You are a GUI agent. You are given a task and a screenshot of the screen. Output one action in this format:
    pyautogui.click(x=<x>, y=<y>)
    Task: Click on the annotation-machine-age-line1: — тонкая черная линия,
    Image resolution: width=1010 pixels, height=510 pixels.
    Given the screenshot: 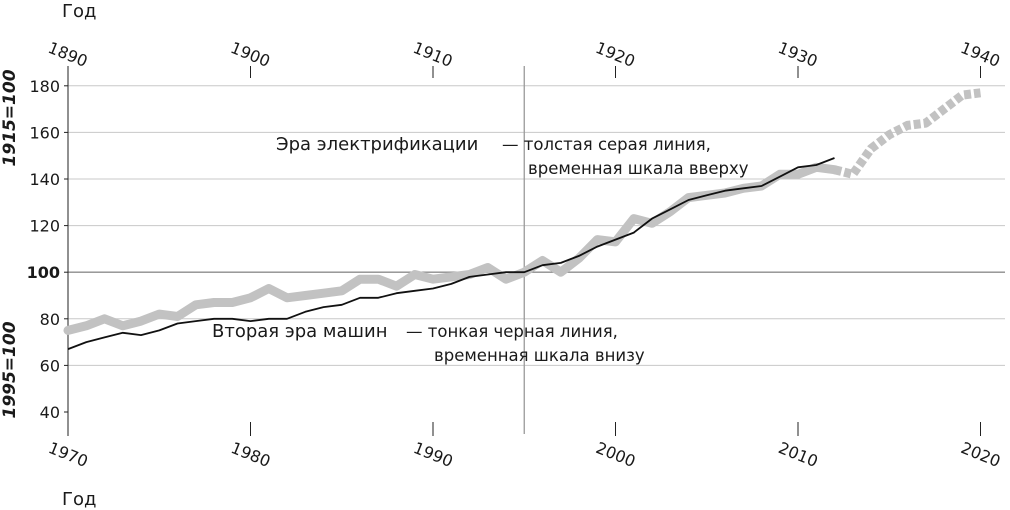 What is the action you would take?
    pyautogui.click(x=512, y=331)
    